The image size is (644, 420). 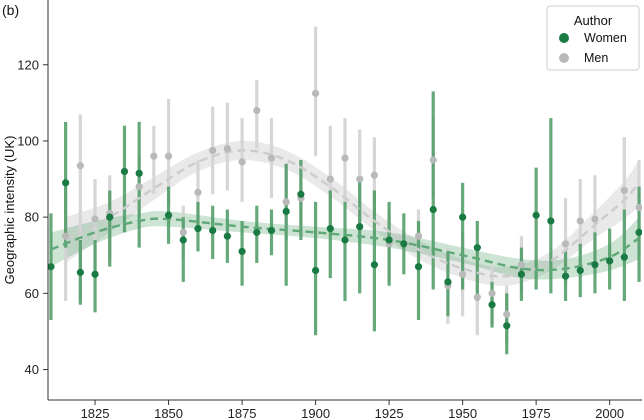 I want to click on y-tick-label: 120, so click(x=28, y=64).